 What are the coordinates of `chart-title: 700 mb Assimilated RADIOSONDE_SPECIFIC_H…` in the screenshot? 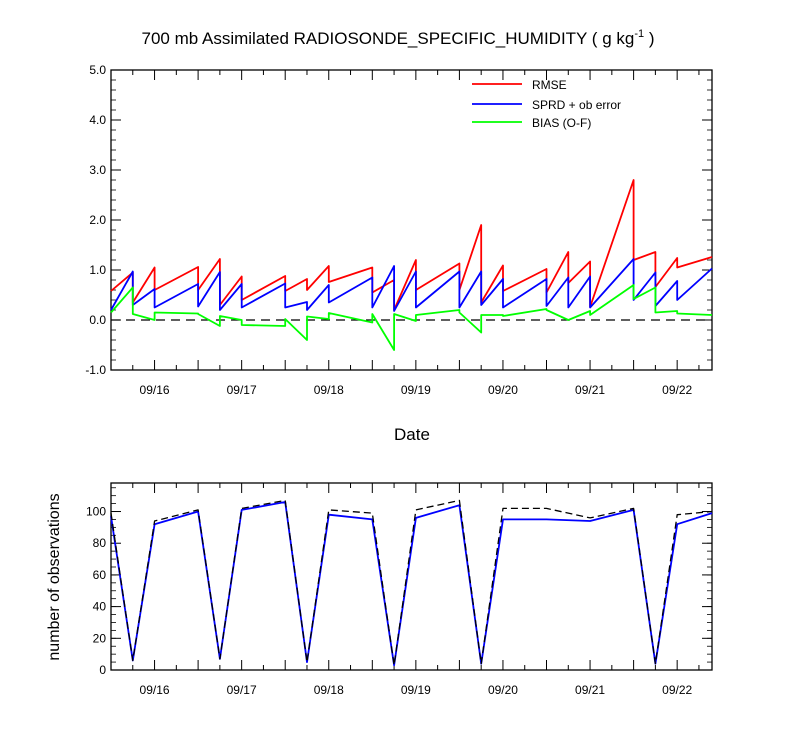 It's located at (398, 38).